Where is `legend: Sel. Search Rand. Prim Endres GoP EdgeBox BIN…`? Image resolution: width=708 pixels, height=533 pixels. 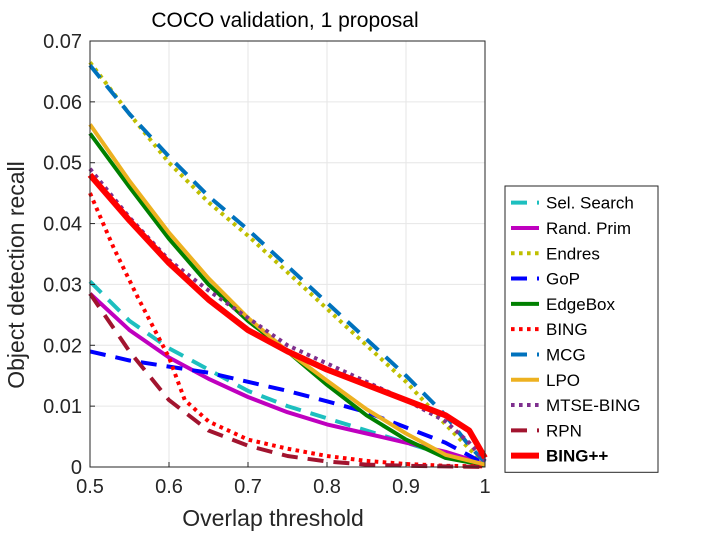 legend: Sel. Search Rand. Prim Endres GoP EdgeBox BIN… is located at coordinates (581, 329).